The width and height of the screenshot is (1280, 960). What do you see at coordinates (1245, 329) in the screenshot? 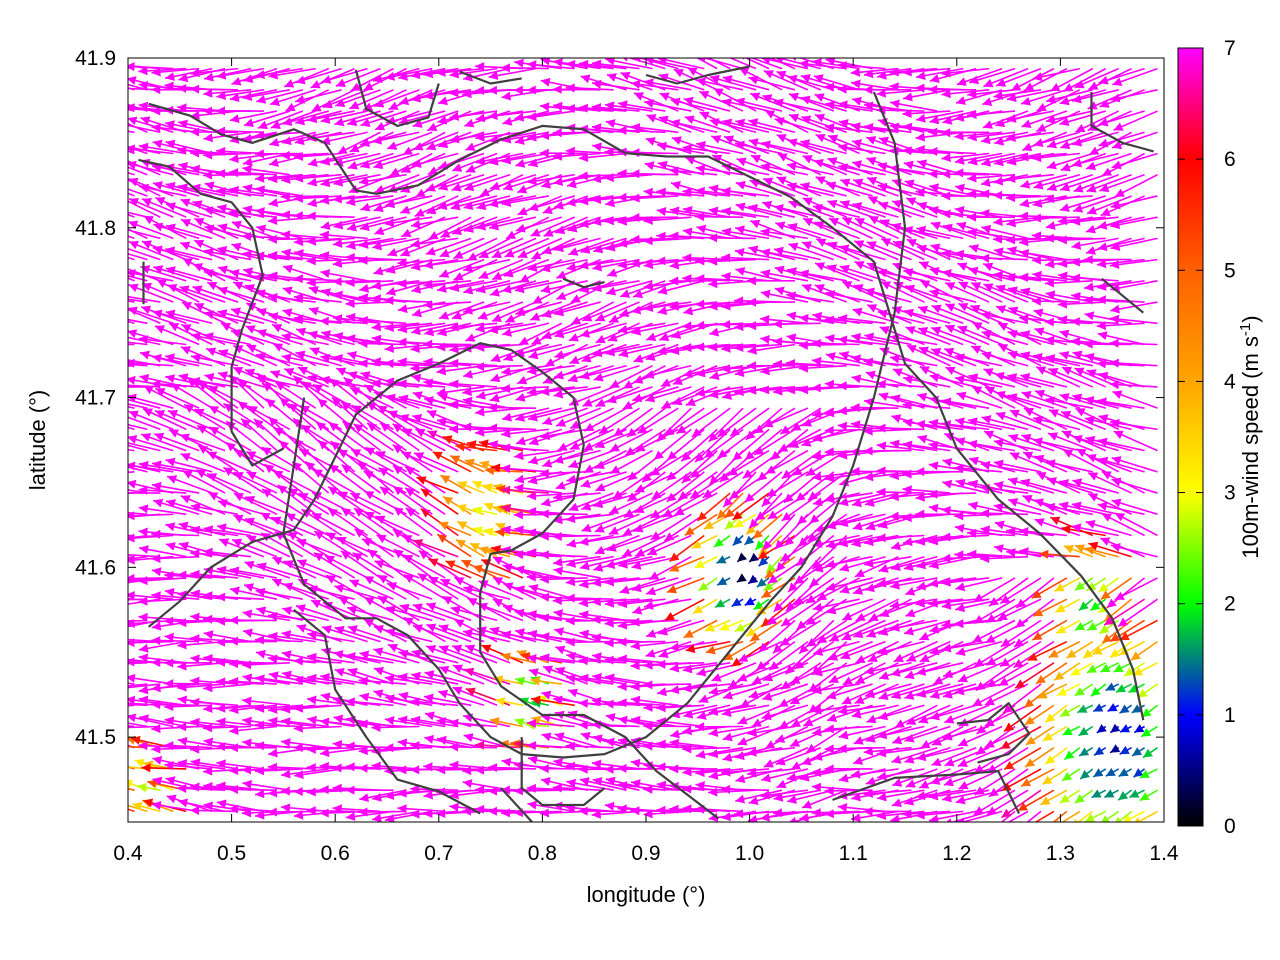
I see `colorbar-label-exponent: -1` at bounding box center [1245, 329].